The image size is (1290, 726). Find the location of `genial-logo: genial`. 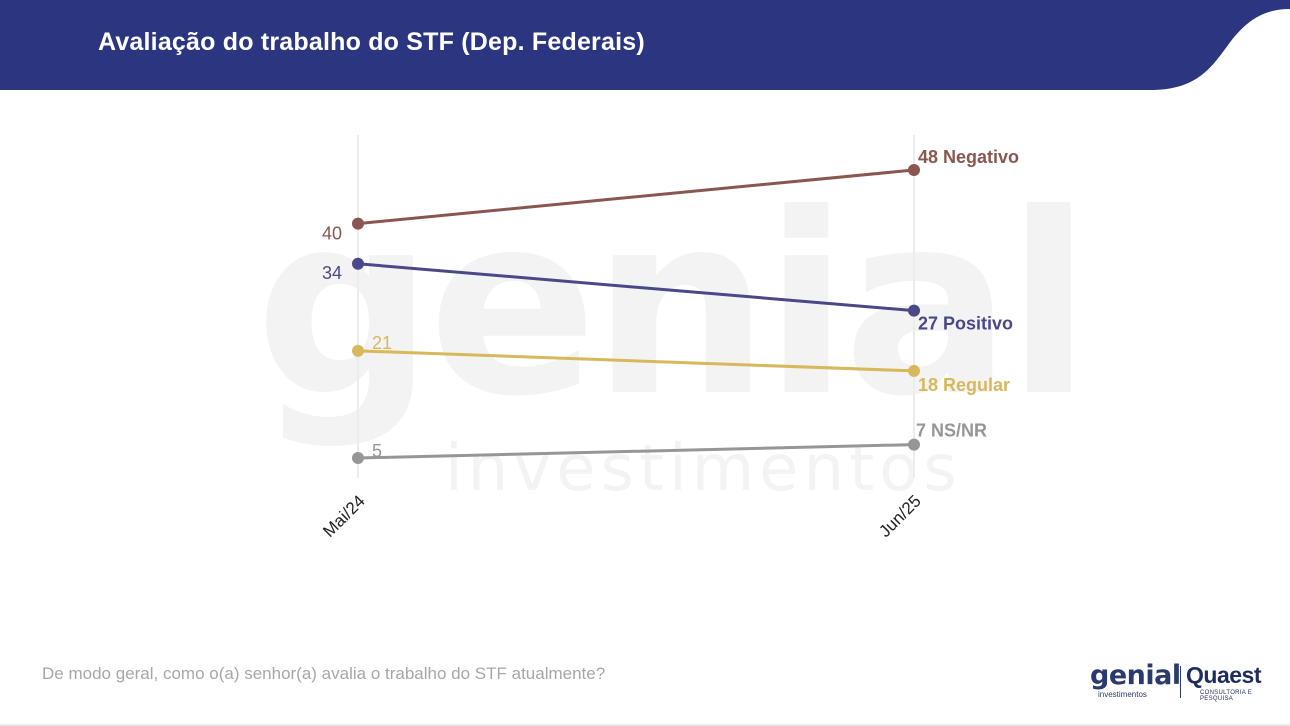

genial-logo: genial is located at coordinates (1135, 675).